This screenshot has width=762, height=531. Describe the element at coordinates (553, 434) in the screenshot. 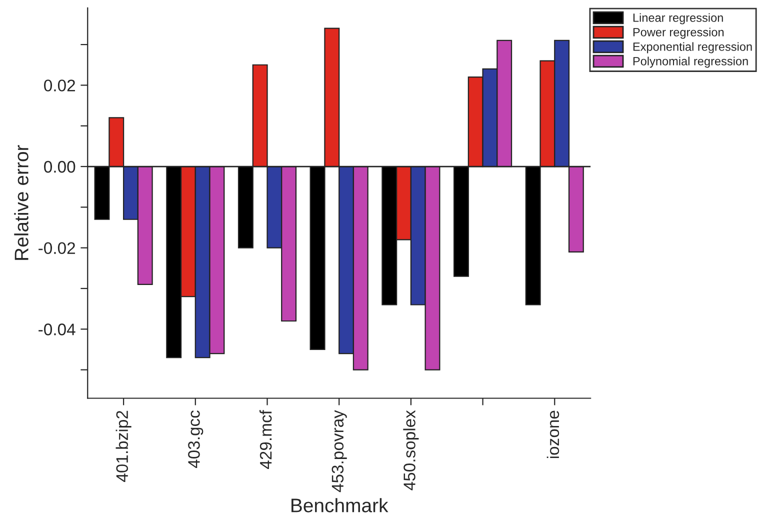

I see `x-tick-label: iozone` at that location.